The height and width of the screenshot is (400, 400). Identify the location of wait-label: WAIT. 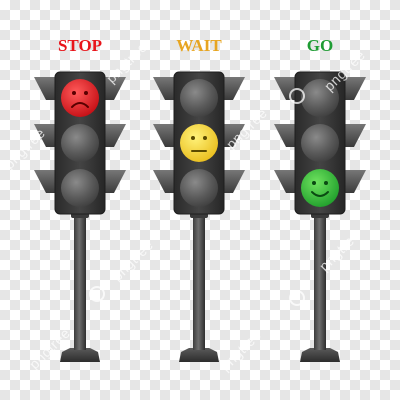
(199, 45).